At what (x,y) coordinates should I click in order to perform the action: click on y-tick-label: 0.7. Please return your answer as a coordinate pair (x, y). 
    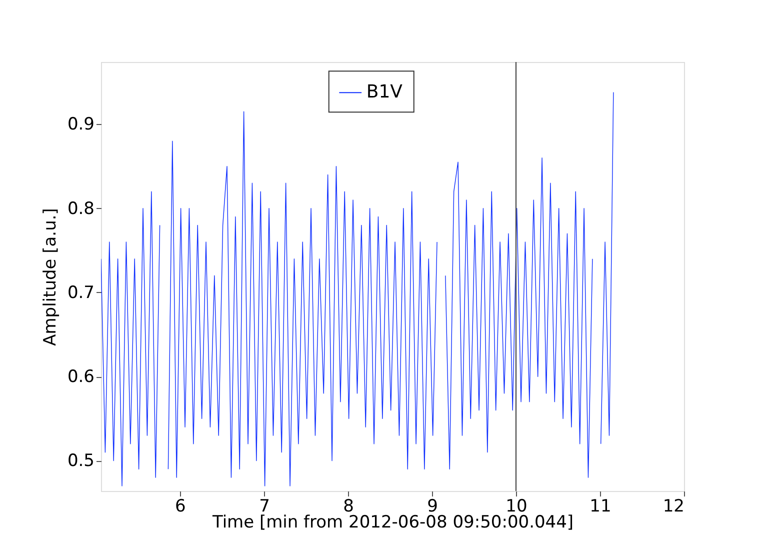
    Looking at the image, I should click on (80, 292).